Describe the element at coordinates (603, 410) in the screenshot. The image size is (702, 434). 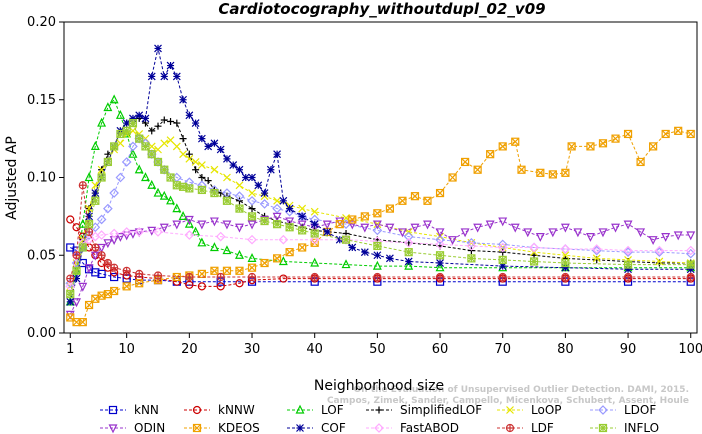
I see `legend-marker-ldof` at that location.